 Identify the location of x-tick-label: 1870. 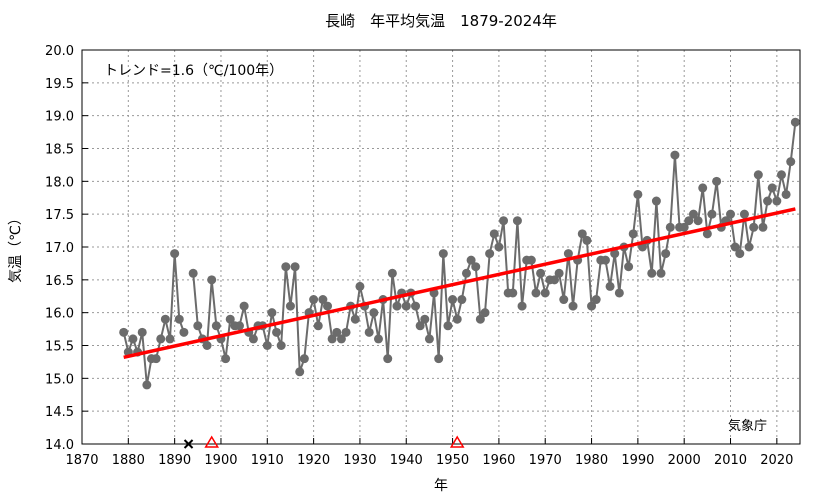
(81, 460).